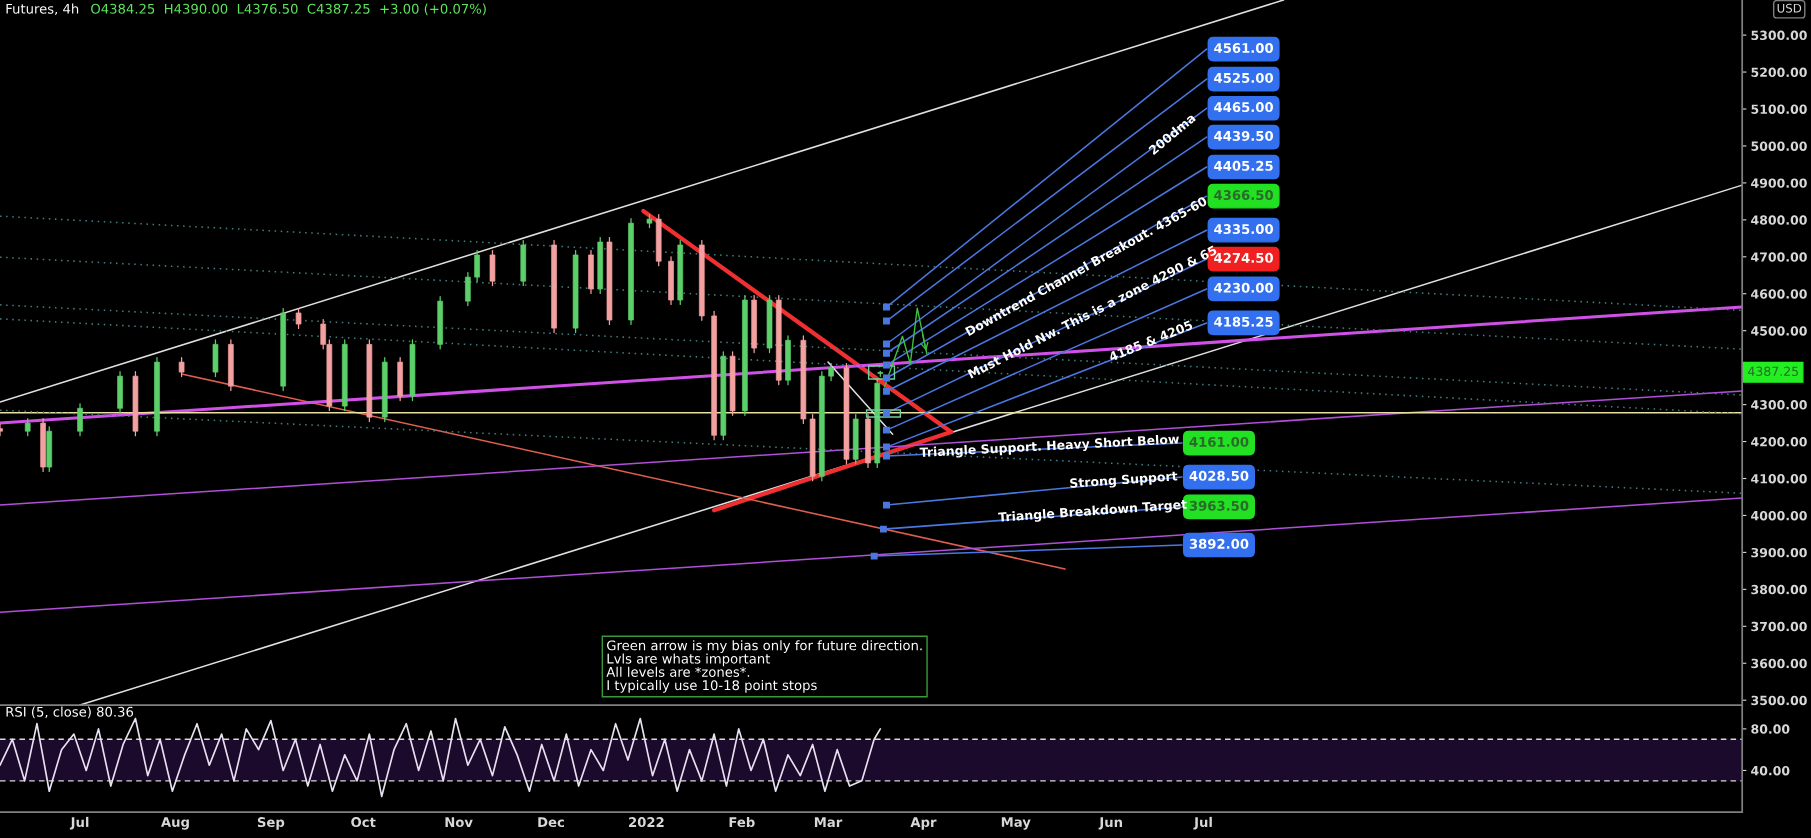 The image size is (1811, 838). I want to click on annotation: 3892.00, so click(1219, 543).